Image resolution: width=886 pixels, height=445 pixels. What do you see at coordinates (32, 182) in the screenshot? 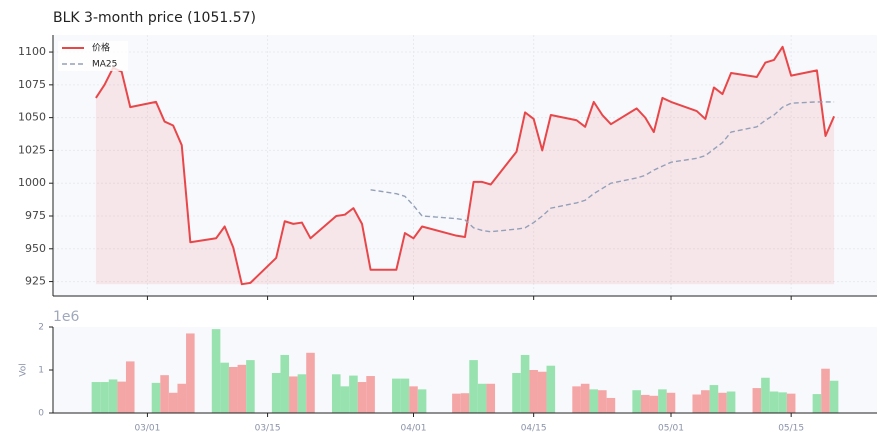
I see `y-tick-label: 1000` at bounding box center [32, 182].